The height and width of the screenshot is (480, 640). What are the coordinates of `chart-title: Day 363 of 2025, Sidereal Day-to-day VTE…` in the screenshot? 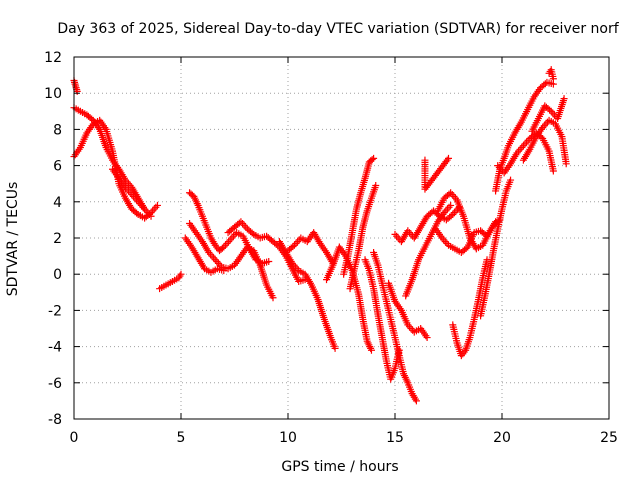 It's located at (338, 29).